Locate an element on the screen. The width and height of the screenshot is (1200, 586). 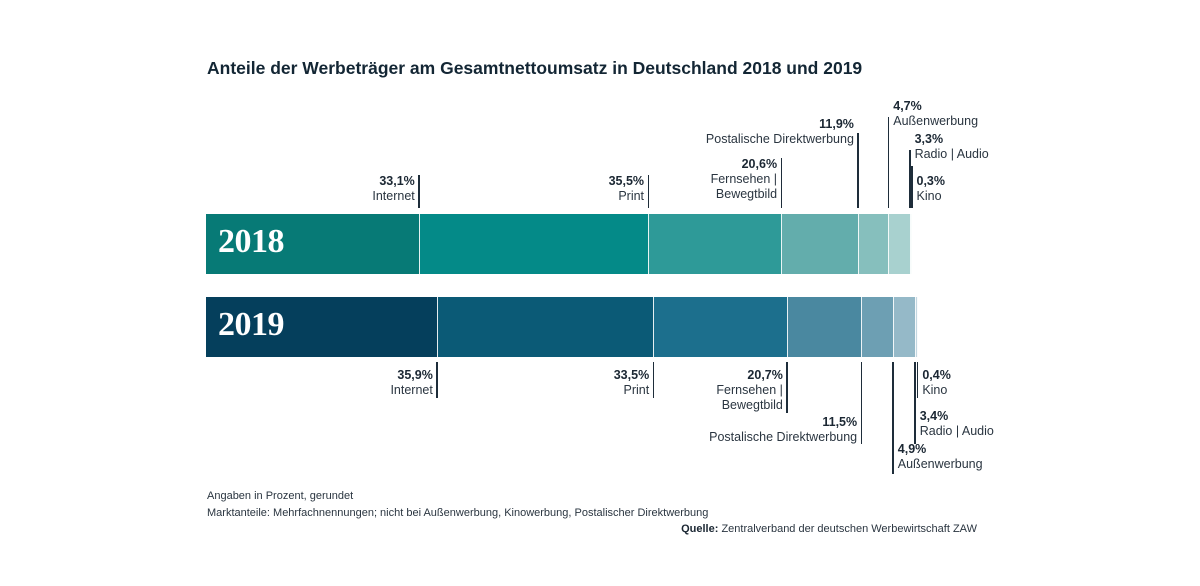
data-label-value: 3,4% is located at coordinates (934, 416).